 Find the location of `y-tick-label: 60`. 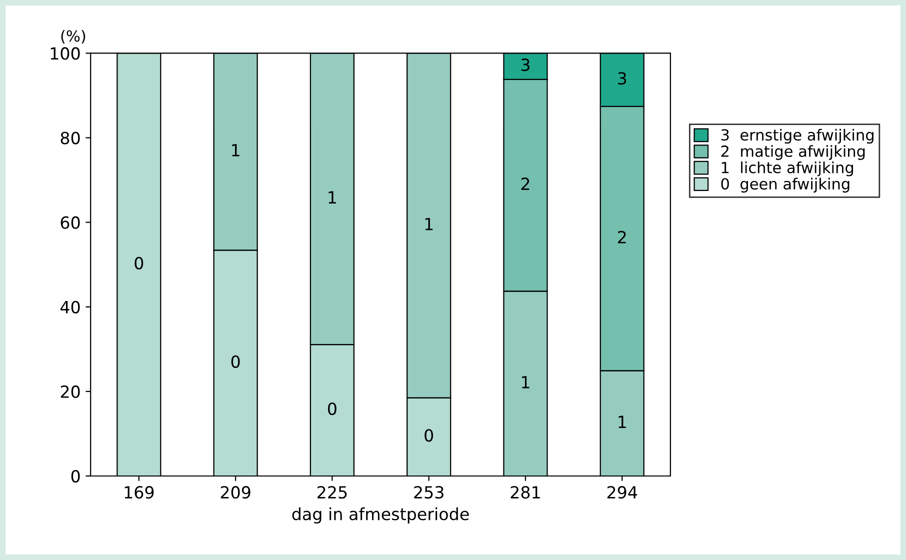

y-tick-label: 60 is located at coordinates (70, 222).